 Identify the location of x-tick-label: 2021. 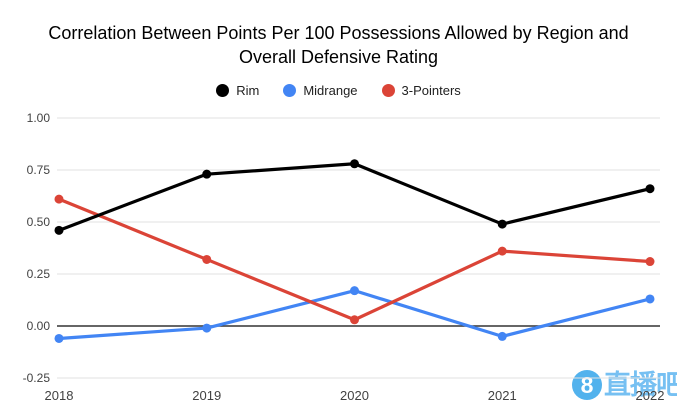
(502, 395).